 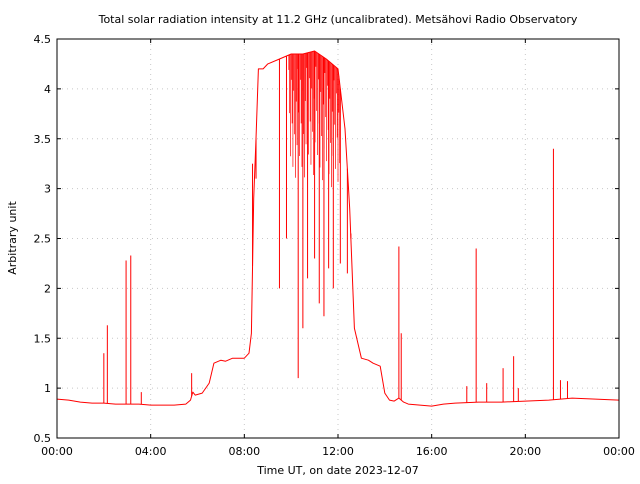 What do you see at coordinates (244, 451) in the screenshot?
I see `x-tick-label: 08:00` at bounding box center [244, 451].